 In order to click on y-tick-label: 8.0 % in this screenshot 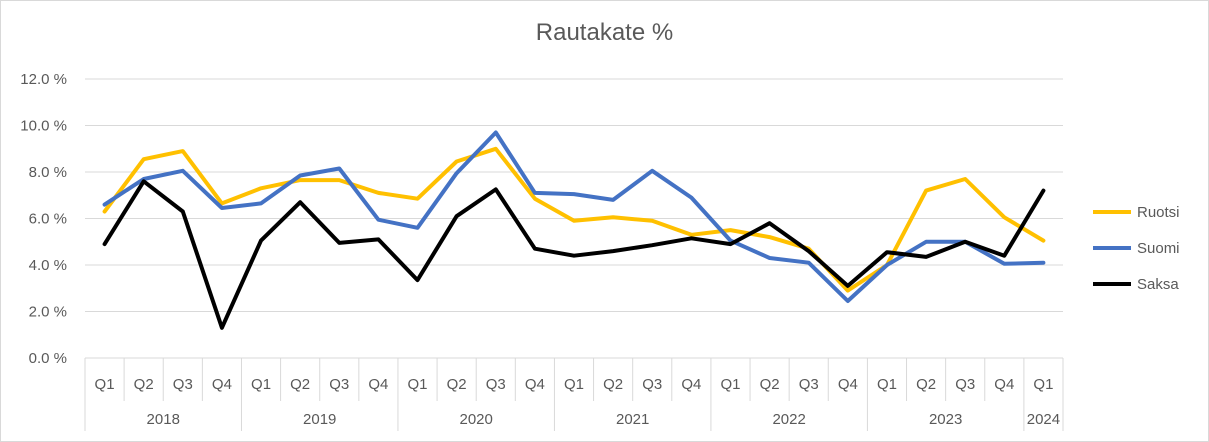, I will do `click(48, 172)`.